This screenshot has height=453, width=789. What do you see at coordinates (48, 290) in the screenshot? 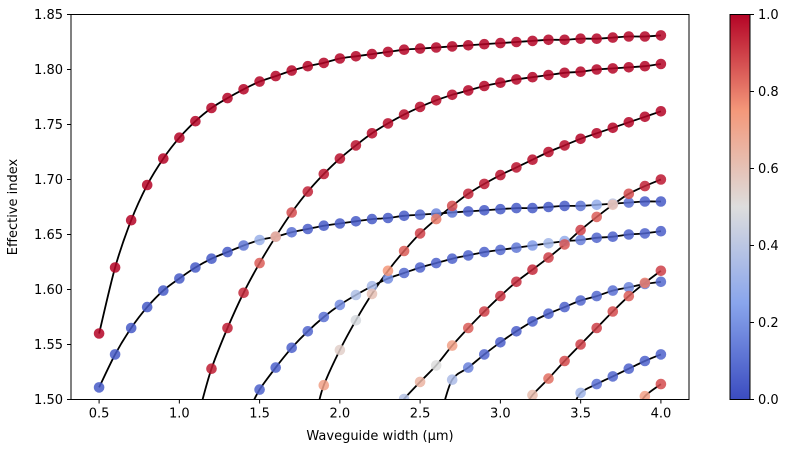
I see `y-tick-label: 1.60` at bounding box center [48, 290].